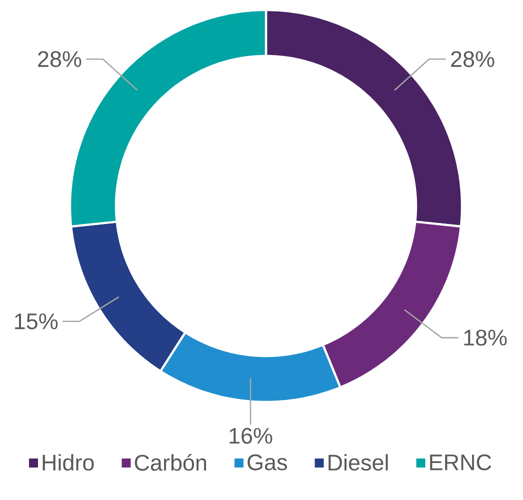  I want to click on legend-label: Carbón, so click(170, 462).